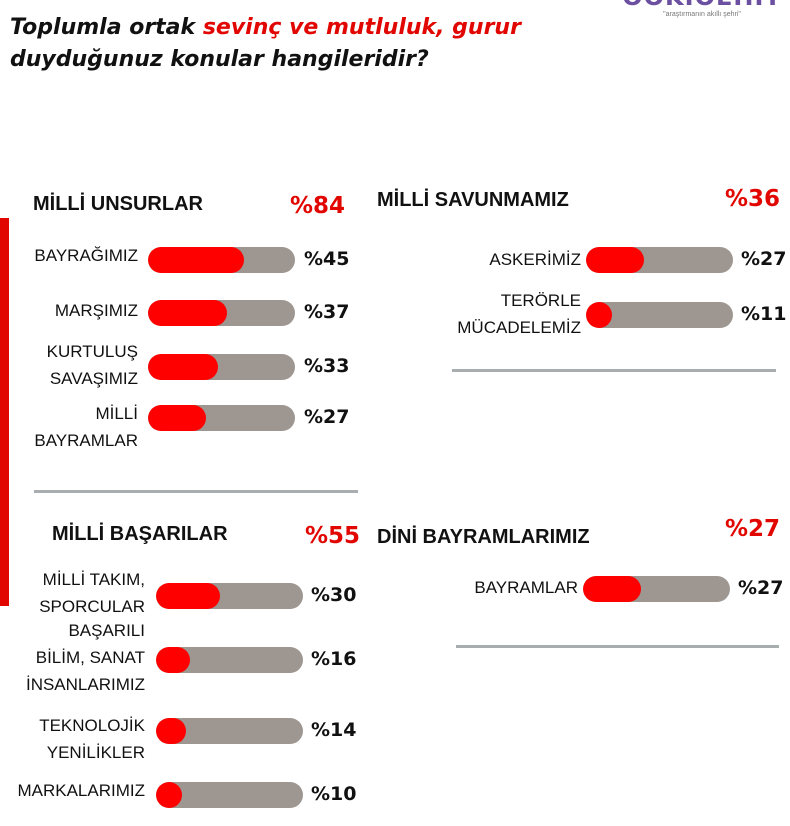 This screenshot has width=790, height=826. What do you see at coordinates (93, 579) in the screenshot?
I see `label-line: MİLLİ TAKIM,` at bounding box center [93, 579].